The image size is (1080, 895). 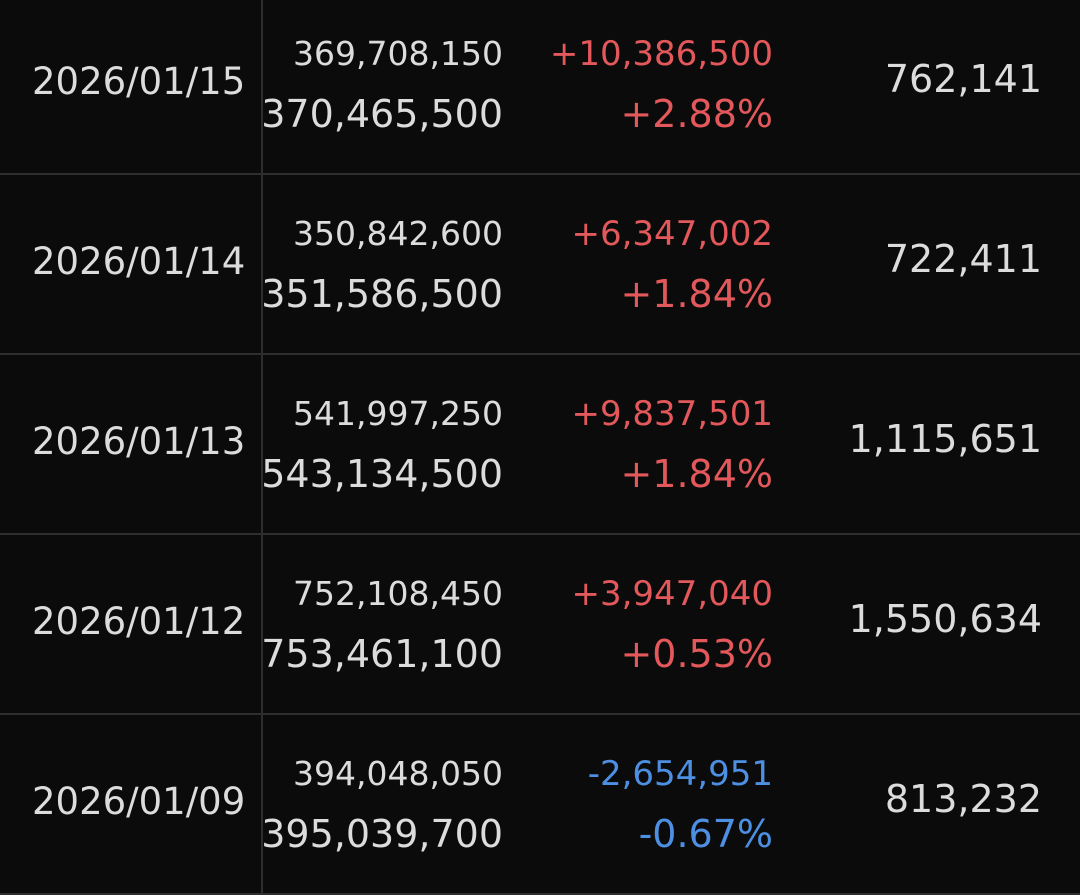 What do you see at coordinates (963, 259) in the screenshot?
I see `volume: 722,411` at bounding box center [963, 259].